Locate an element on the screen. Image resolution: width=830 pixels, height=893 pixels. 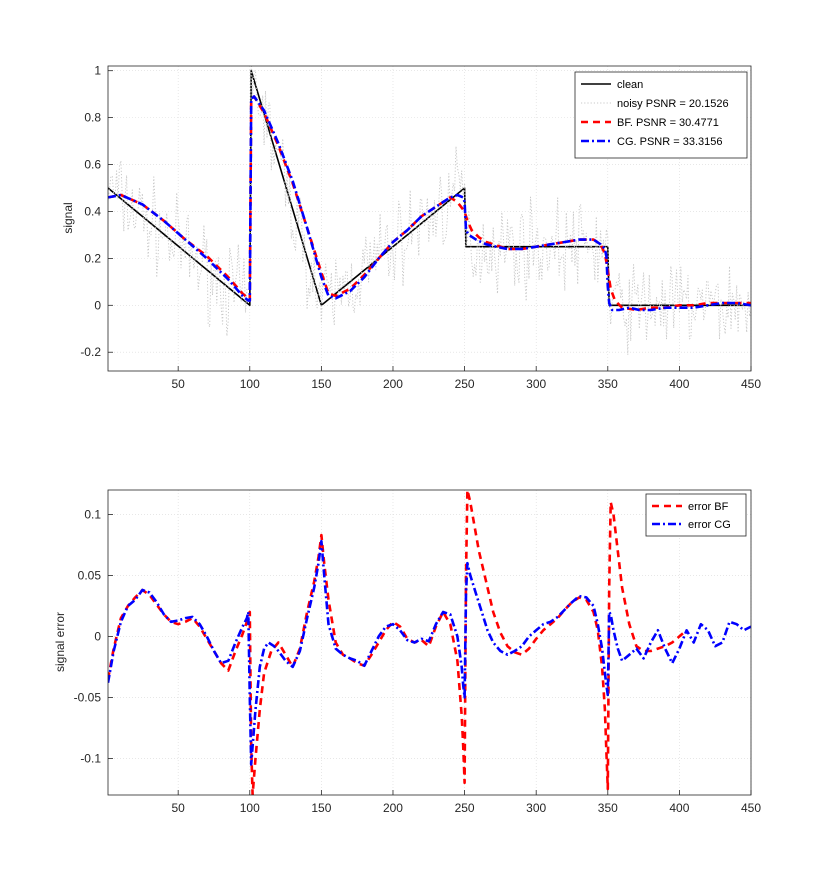
top-legend-label-3: CG. PSNR = 33.3156 is located at coordinates (669, 142).